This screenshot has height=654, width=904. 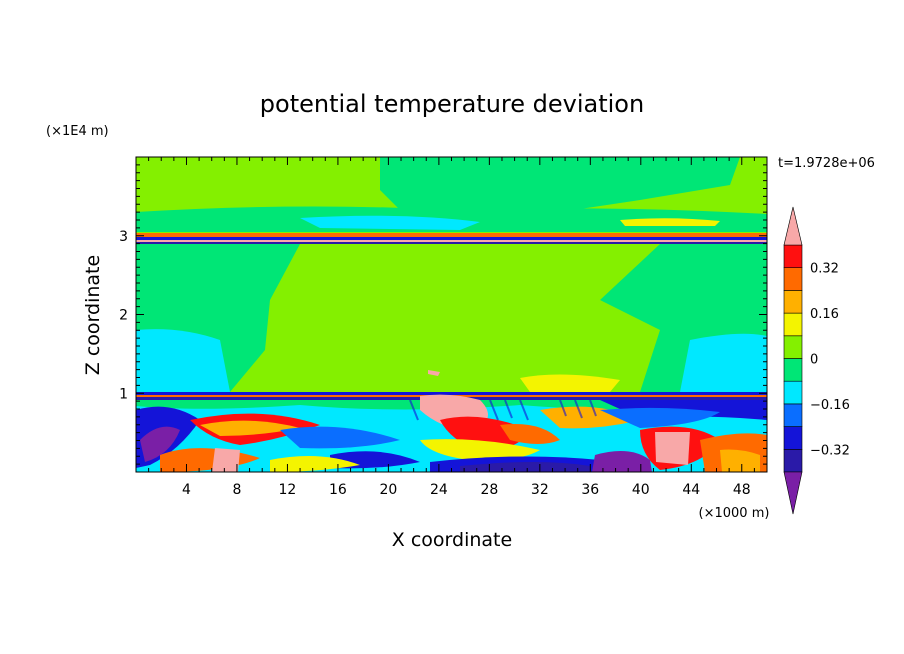 What do you see at coordinates (452, 104) in the screenshot?
I see `chart-title: potential temperature deviation` at bounding box center [452, 104].